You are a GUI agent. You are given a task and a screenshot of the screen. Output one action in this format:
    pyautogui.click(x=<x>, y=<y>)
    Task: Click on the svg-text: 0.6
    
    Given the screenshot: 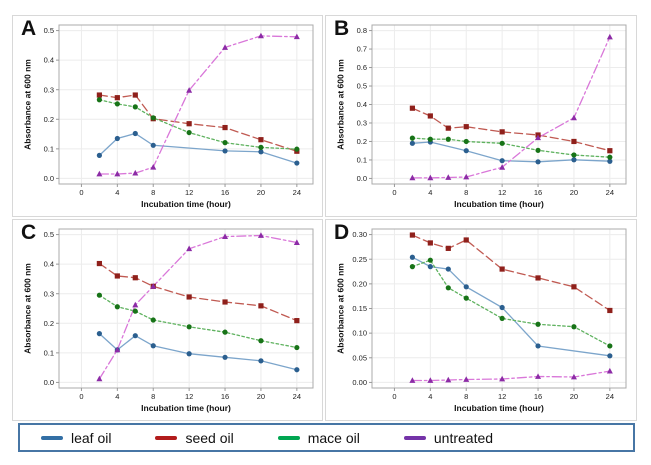 What is the action you would take?
    pyautogui.click(x=362, y=67)
    